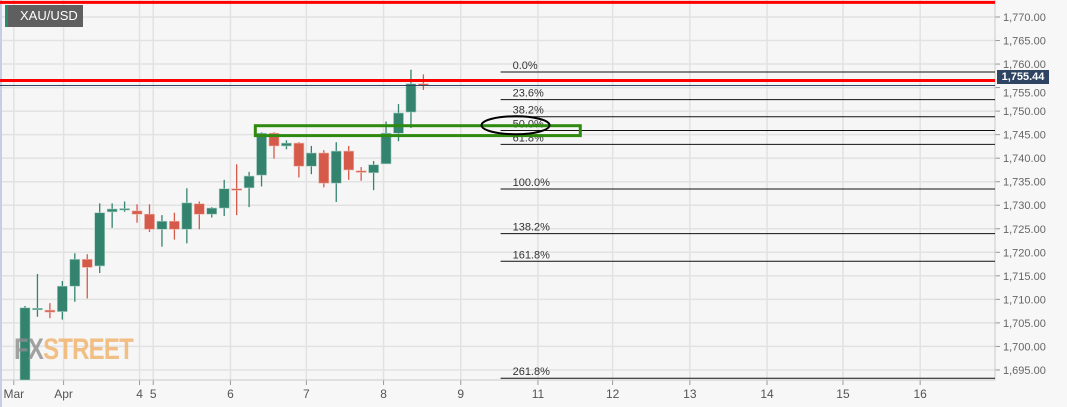  I want to click on y-tick-label: 1,770.00, so click(1024, 18).